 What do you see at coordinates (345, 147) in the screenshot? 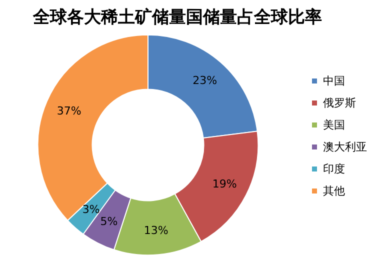
I see `legend-label: 澳大利亚` at bounding box center [345, 147].